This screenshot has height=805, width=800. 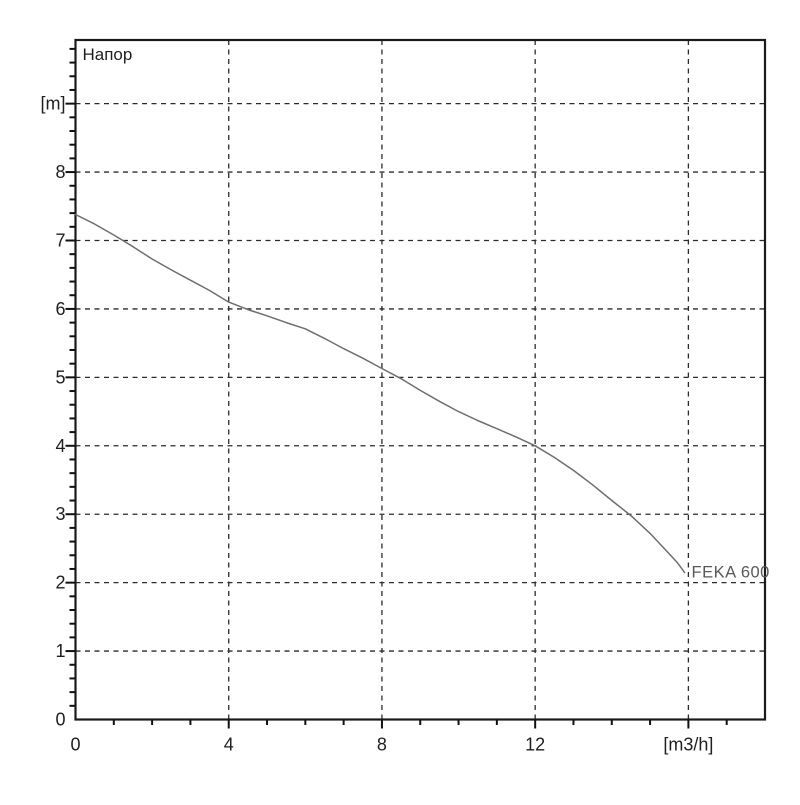 What do you see at coordinates (229, 745) in the screenshot?
I see `x-tick-label: 4` at bounding box center [229, 745].